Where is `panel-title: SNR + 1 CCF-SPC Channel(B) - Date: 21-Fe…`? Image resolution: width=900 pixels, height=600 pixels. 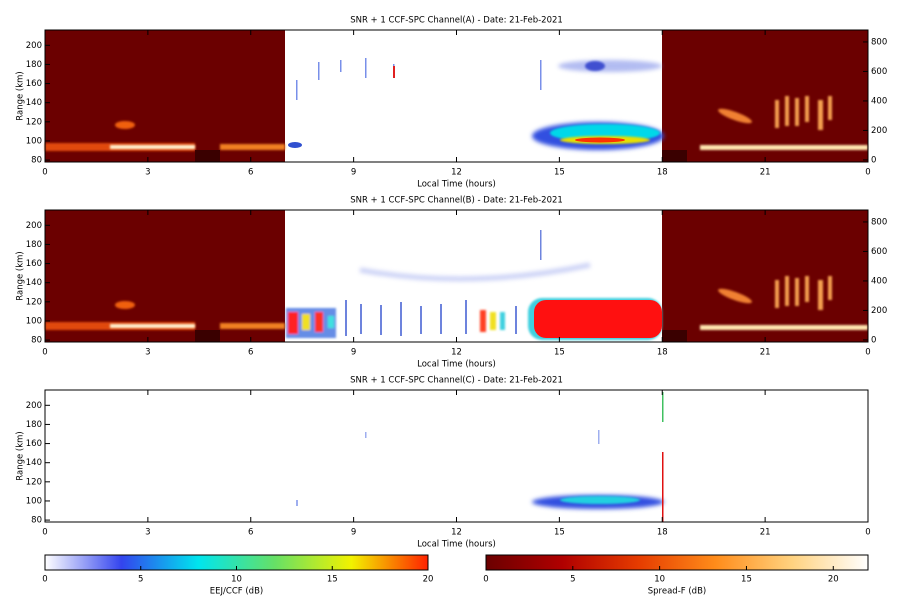 panel-title: SNR + 1 CCF-SPC Channel(B) - Date: 21-Fe… is located at coordinates (456, 201).